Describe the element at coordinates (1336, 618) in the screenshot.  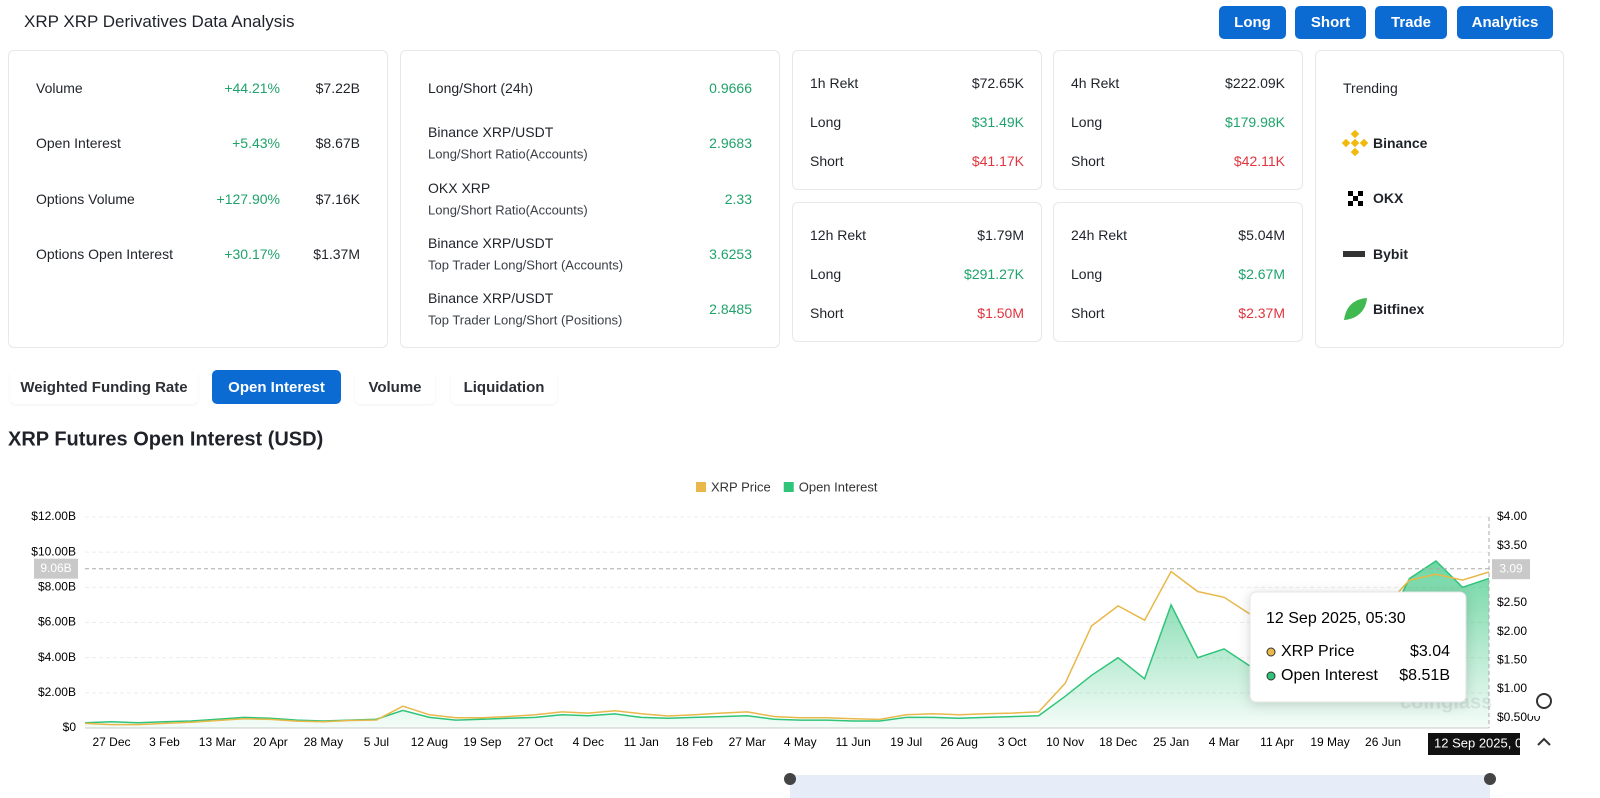
I see `tooltip-title: 12 Sep 2025, 05:30` at that location.